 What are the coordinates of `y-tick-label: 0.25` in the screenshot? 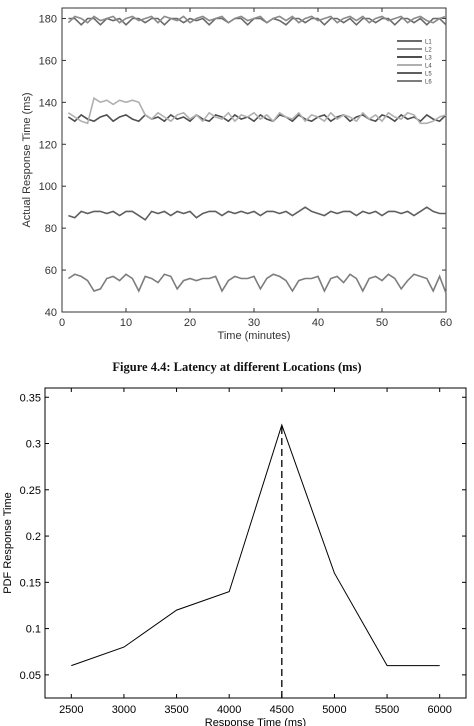 It's located at (30, 491).